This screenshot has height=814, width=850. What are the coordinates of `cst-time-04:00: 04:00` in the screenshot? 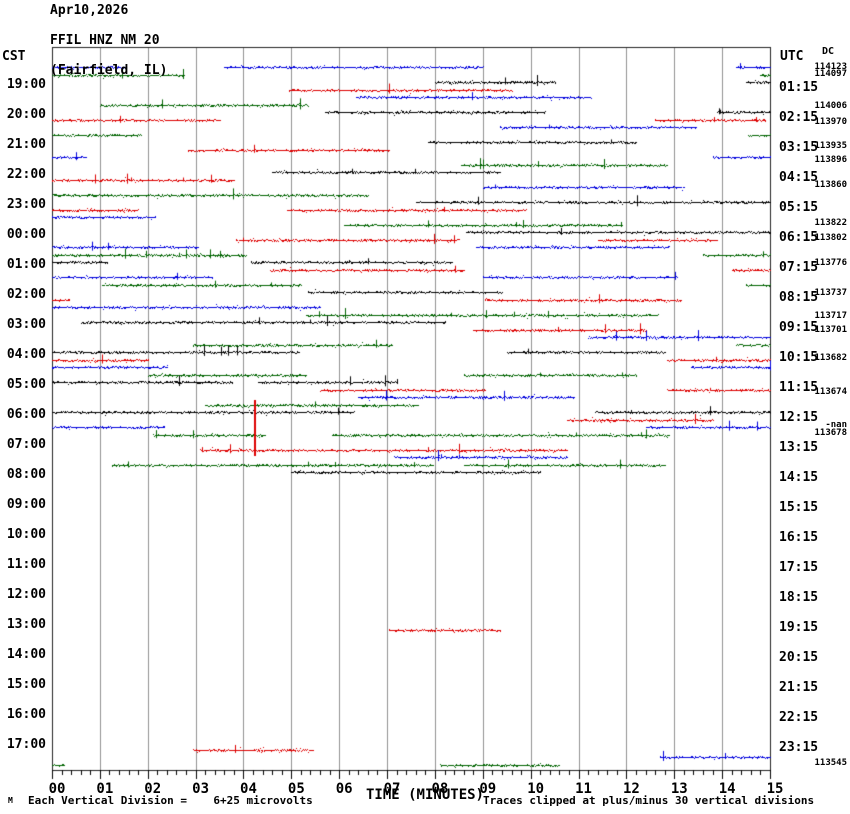 It's located at (26, 354).